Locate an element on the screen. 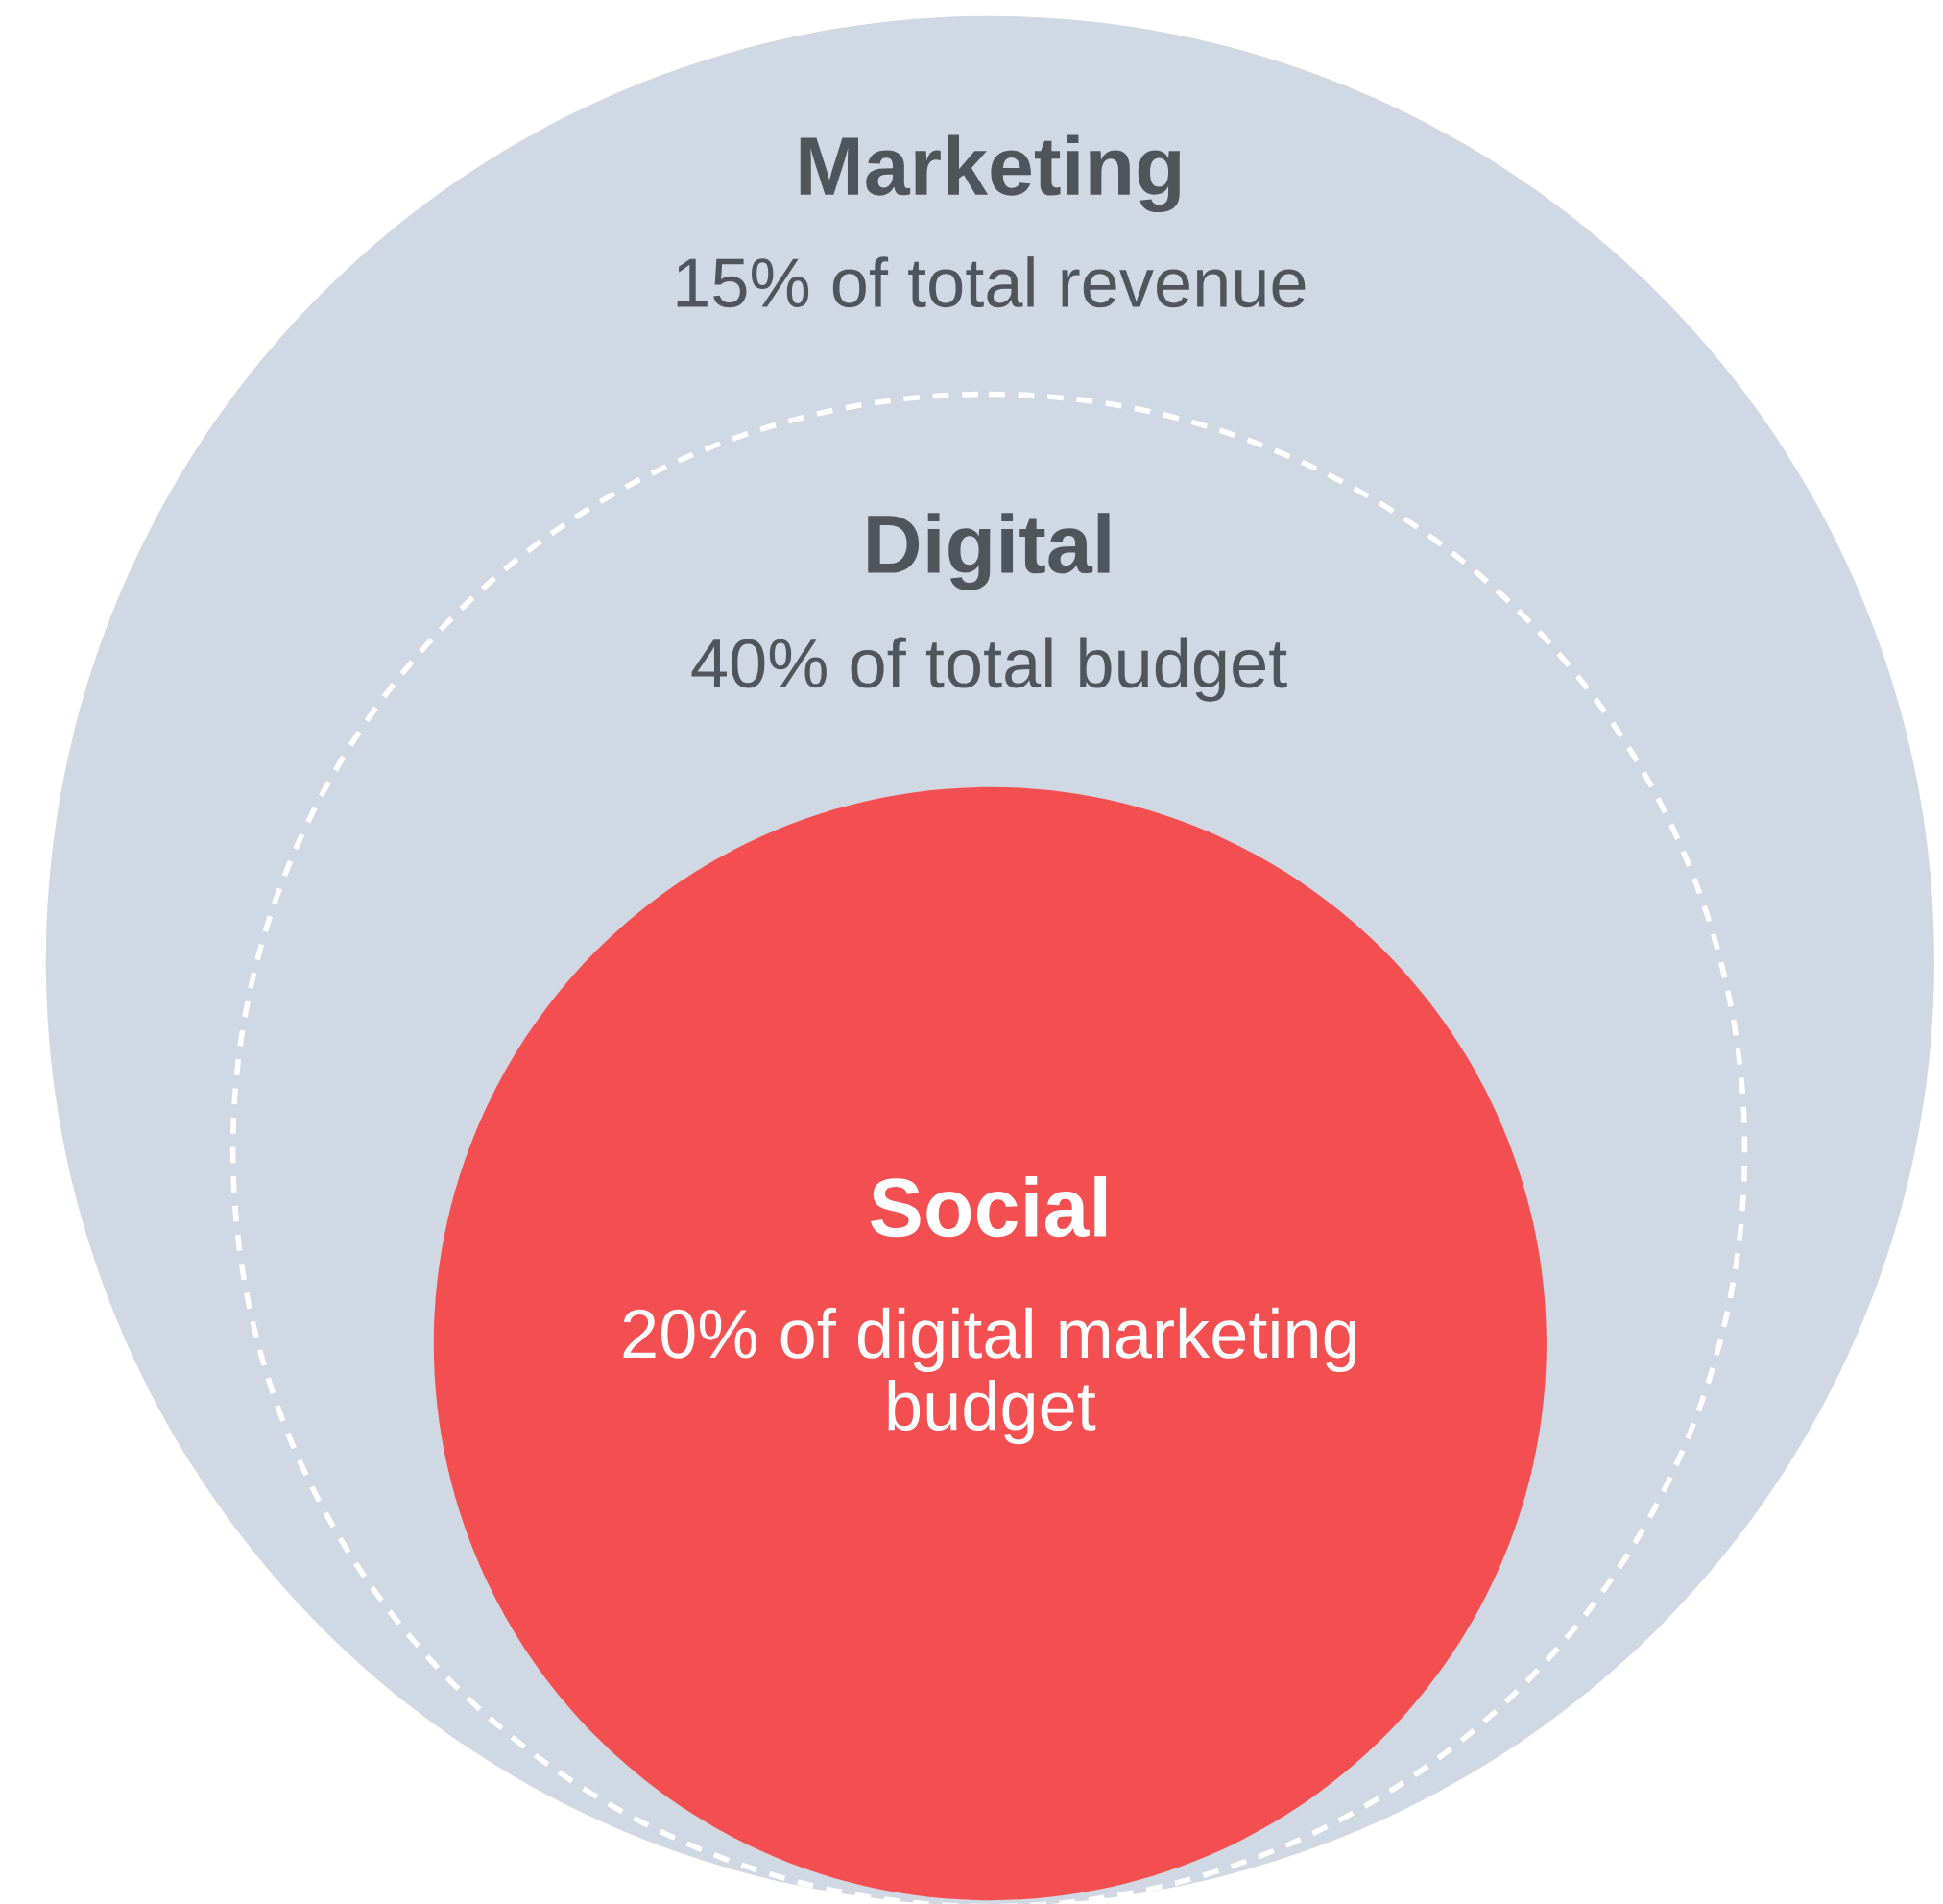  data-label: 40% of total budget is located at coordinates (989, 670).